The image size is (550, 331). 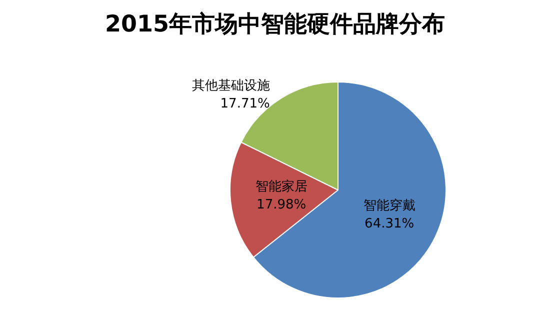 I want to click on slice-label: 智能家居, so click(x=281, y=186).